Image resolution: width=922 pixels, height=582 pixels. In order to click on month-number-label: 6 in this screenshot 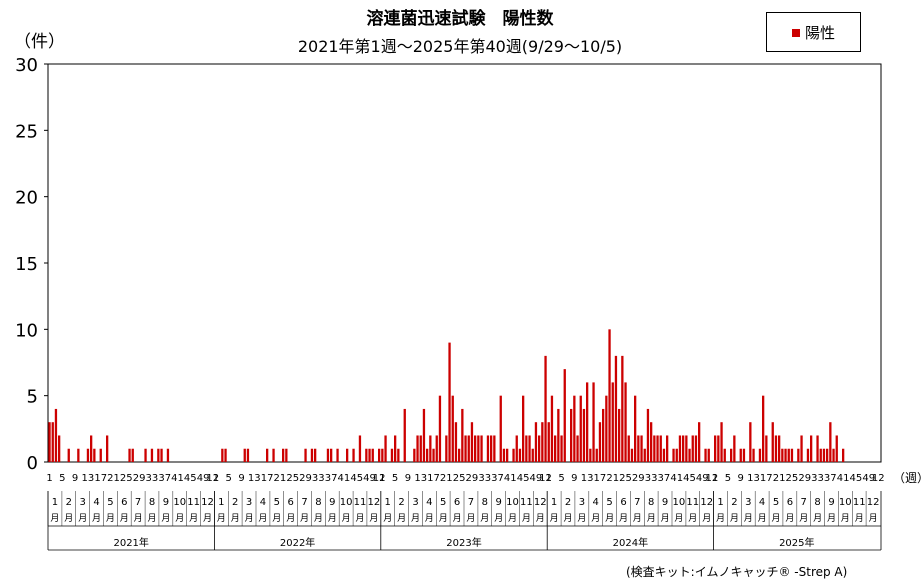, I will do `click(457, 502)`.